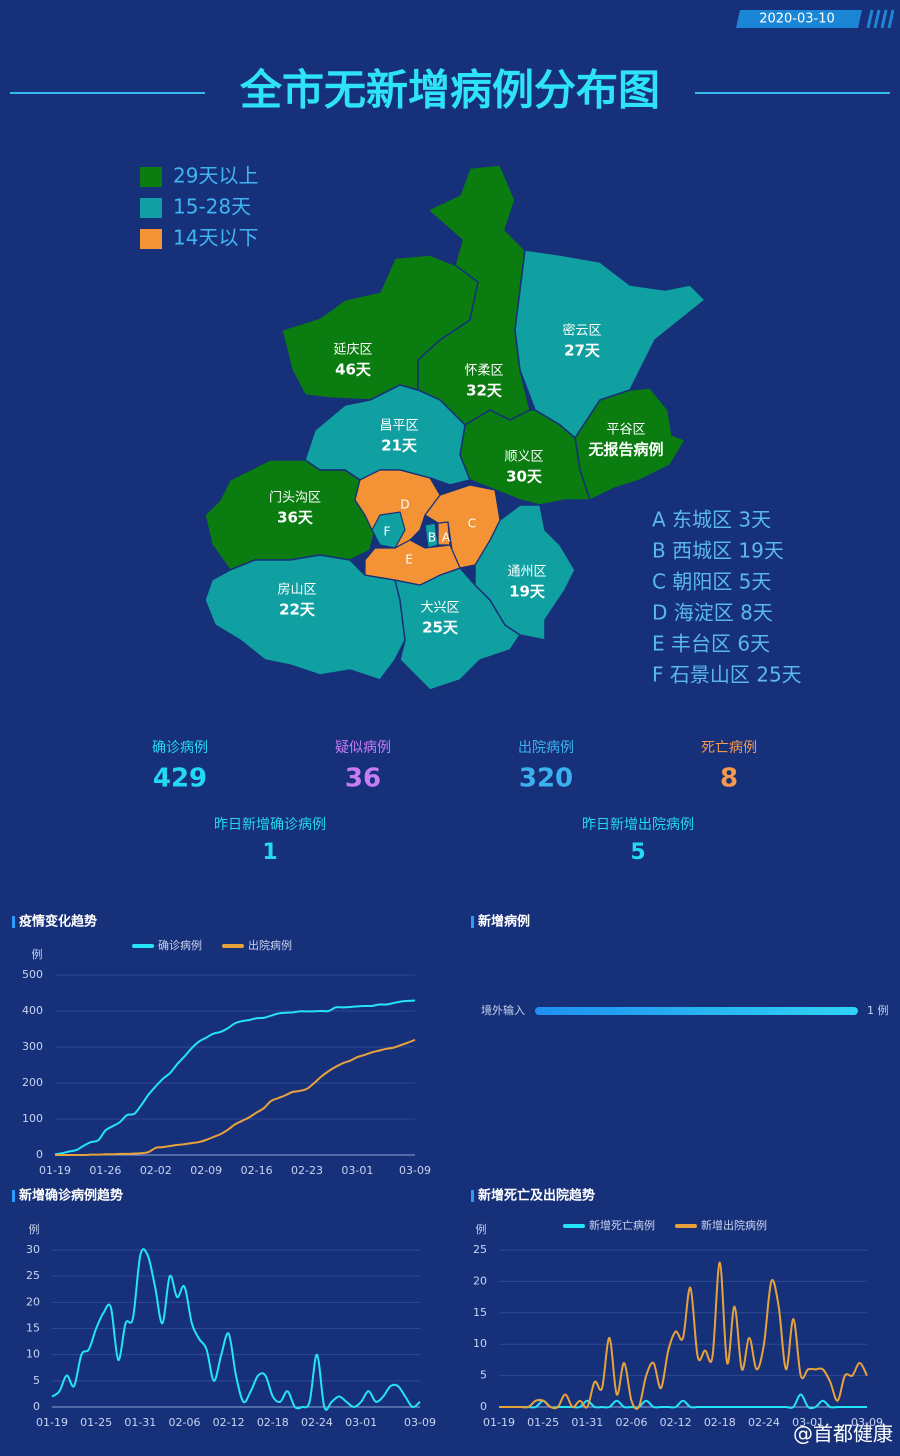 This screenshot has height=1456, width=900. I want to click on x-tick-label: 02-16, so click(257, 1170).